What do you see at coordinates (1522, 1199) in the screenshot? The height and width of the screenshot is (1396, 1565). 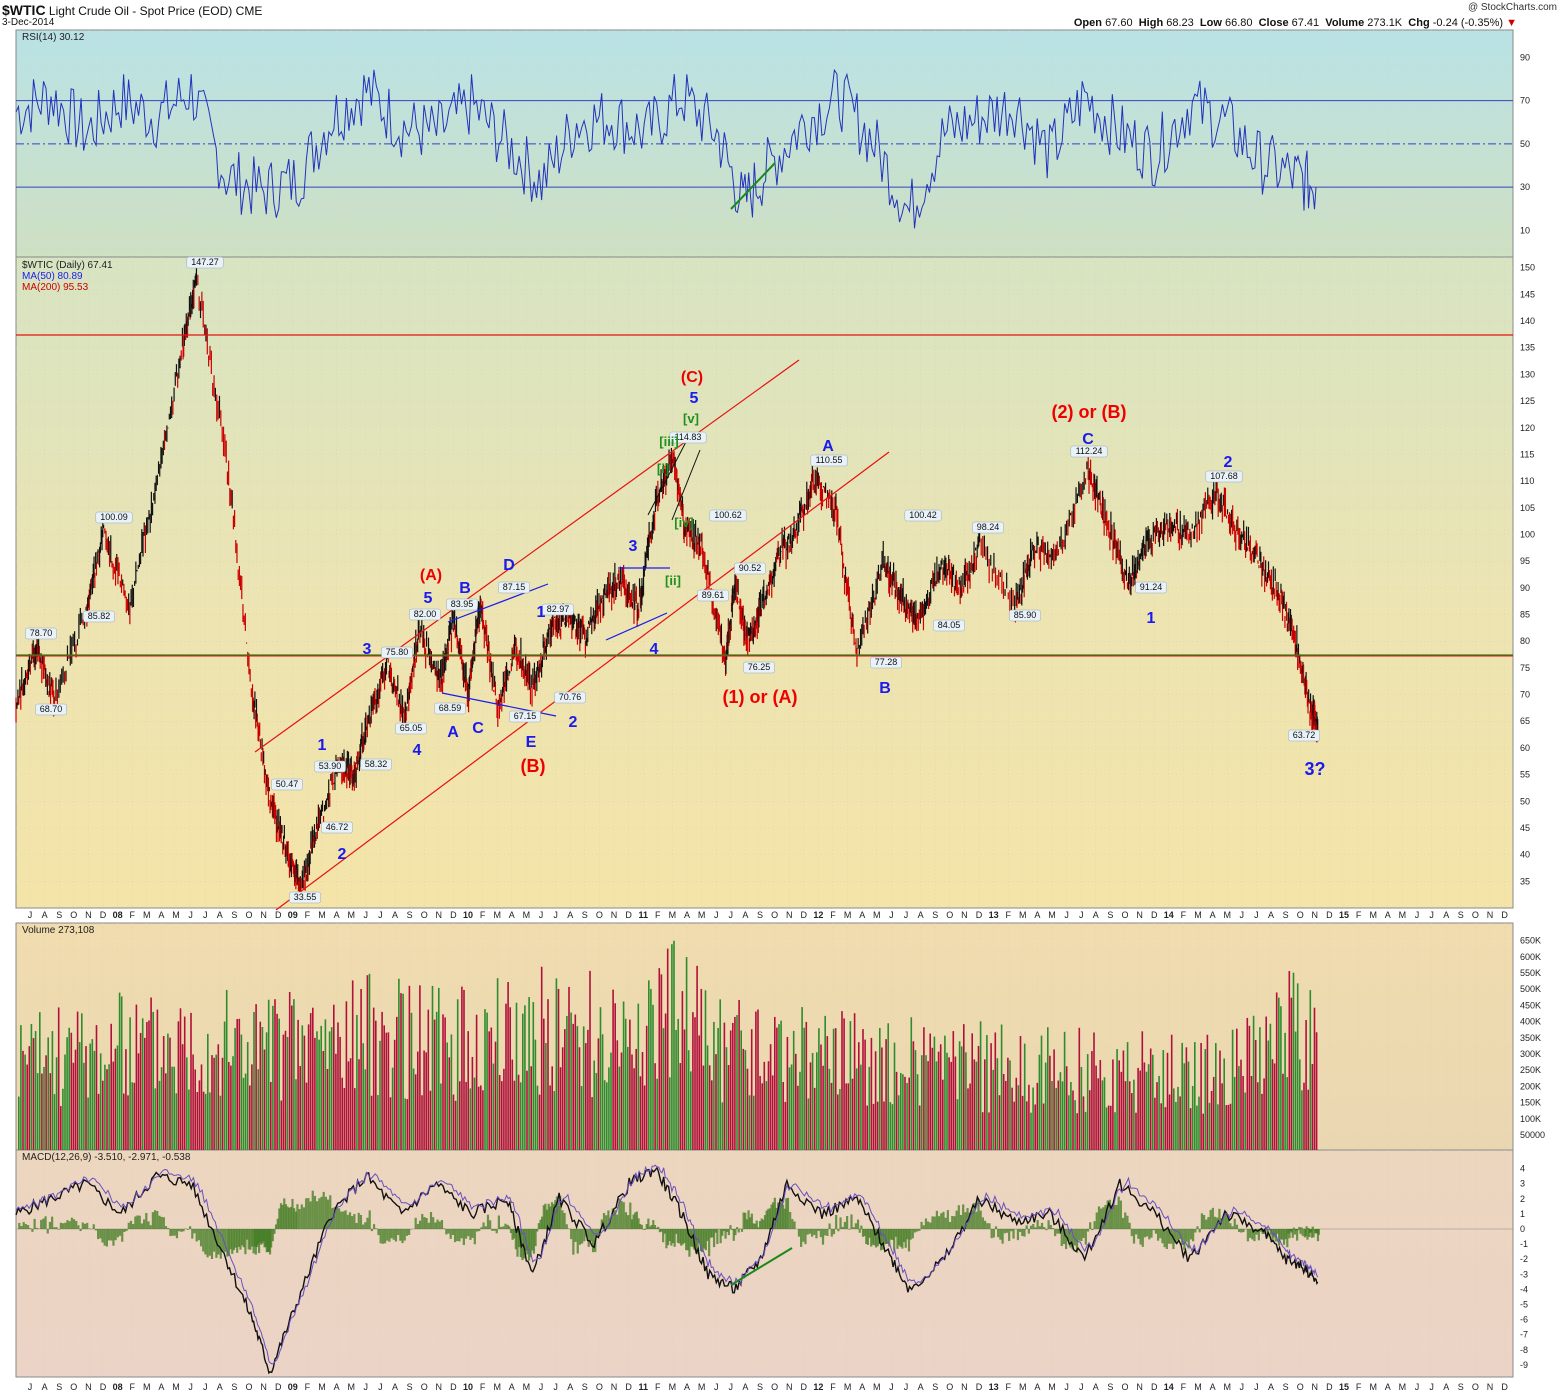 I see `macd-y-tick: 2` at bounding box center [1522, 1199].